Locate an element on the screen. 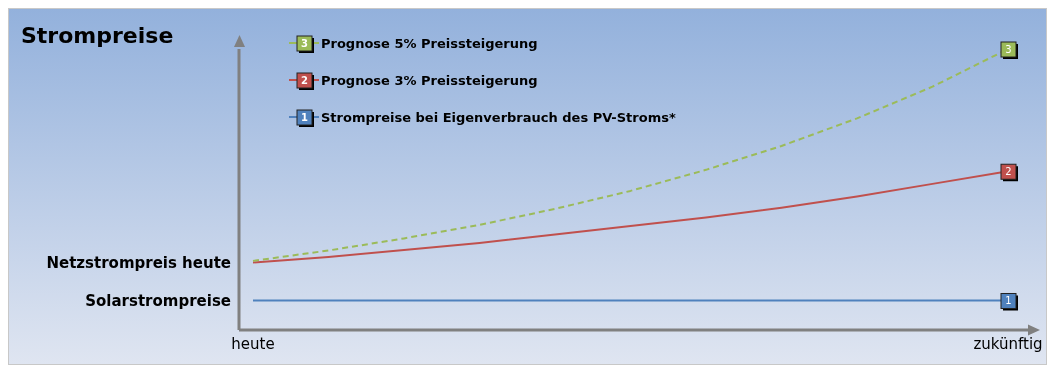  annotation: 2 is located at coordinates (1008, 172).